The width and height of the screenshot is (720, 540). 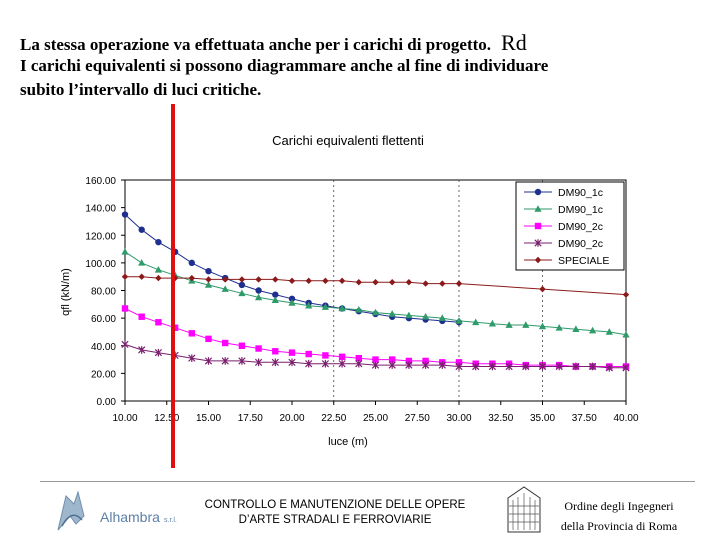 What do you see at coordinates (583, 261) in the screenshot?
I see `legend-label: SPECIALE` at bounding box center [583, 261].